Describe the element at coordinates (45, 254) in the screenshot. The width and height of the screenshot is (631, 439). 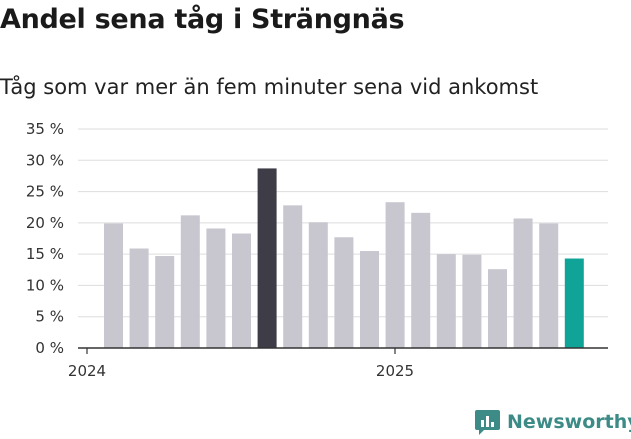
I see `y-tick-label: 15 %` at that location.